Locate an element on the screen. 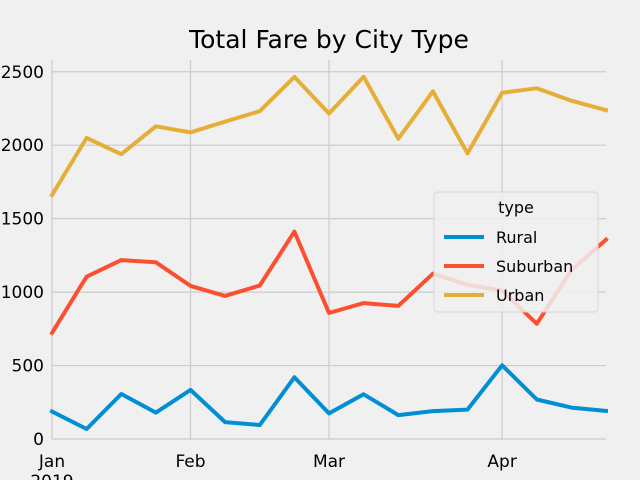 Image resolution: width=640 pixels, height=480 pixels. x-tick-labels: Jan Feb Mar Apr 2019 is located at coordinates (273, 466).